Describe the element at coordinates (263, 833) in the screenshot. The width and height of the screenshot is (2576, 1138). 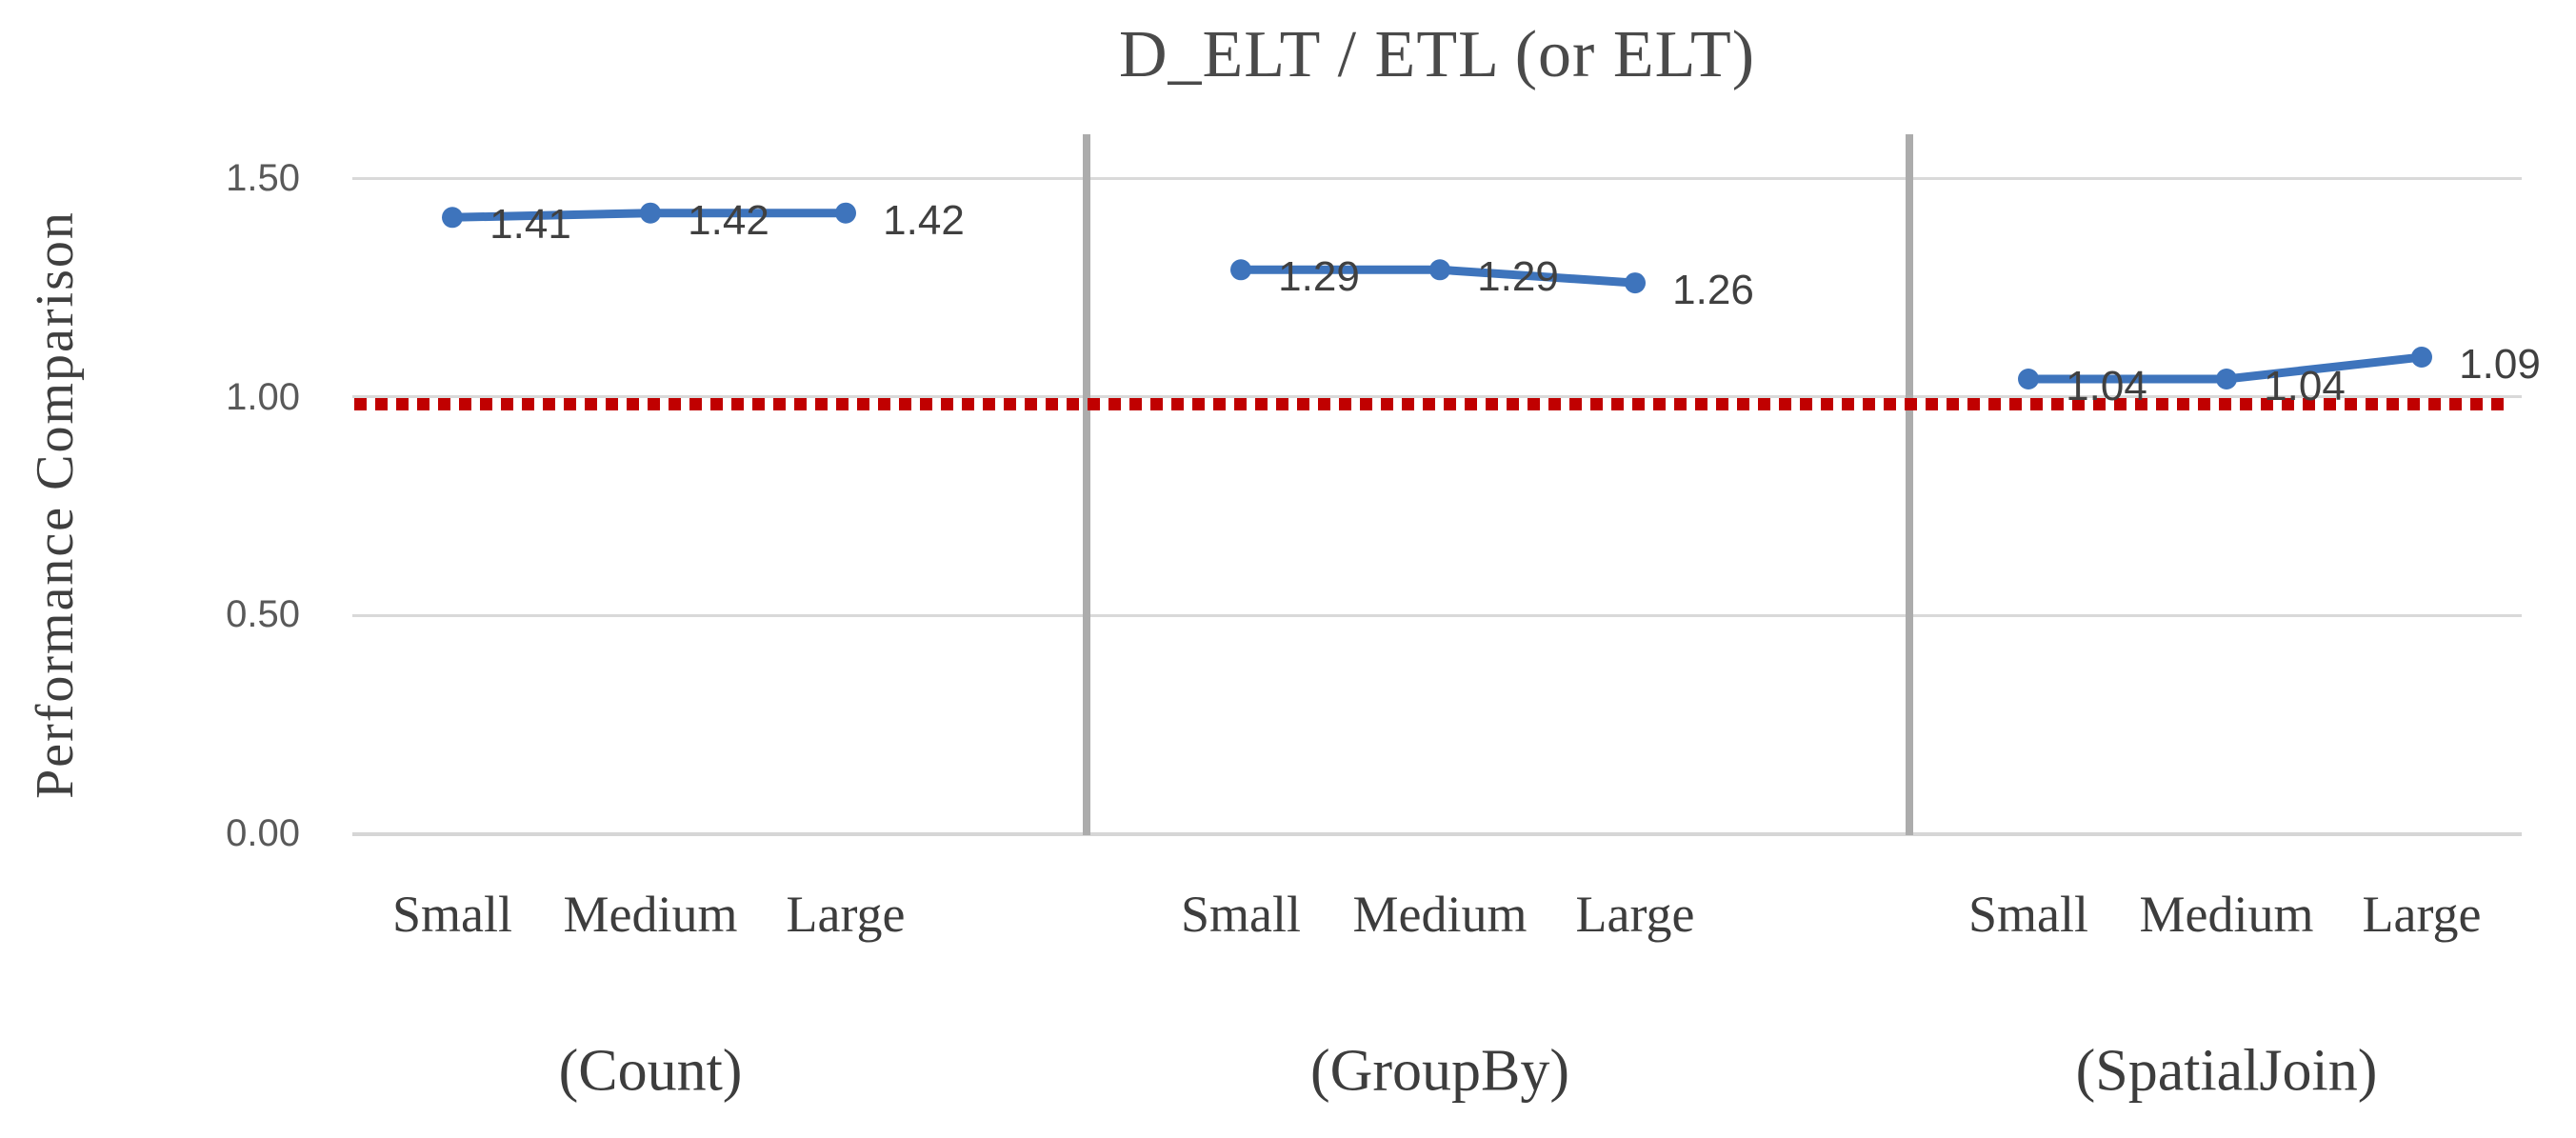
I see `y-tick-label-0.00: 0.00` at that location.